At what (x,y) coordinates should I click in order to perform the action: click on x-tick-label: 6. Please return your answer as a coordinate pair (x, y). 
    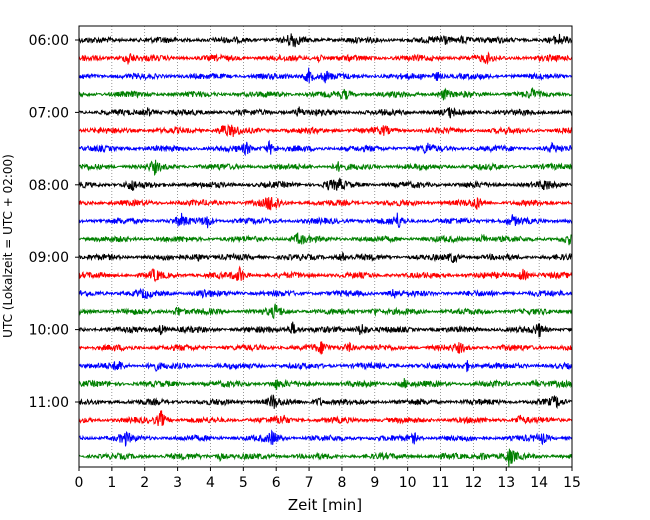
    Looking at the image, I should click on (276, 483).